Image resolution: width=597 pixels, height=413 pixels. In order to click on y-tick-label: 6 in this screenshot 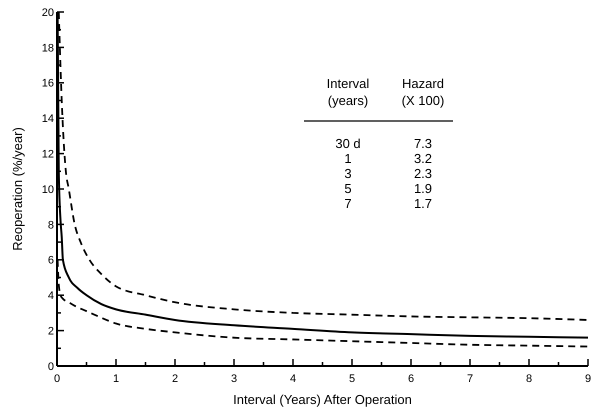, I will do `click(51, 260)`.